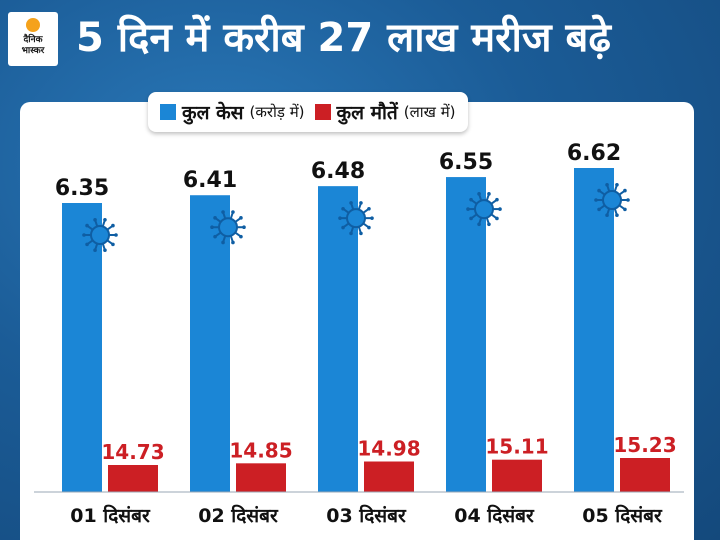 This screenshot has height=540, width=720. What do you see at coordinates (343, 38) in the screenshot?
I see `headline: 5 दिन में करीब 27 लाख मरीज बढ़े` at bounding box center [343, 38].